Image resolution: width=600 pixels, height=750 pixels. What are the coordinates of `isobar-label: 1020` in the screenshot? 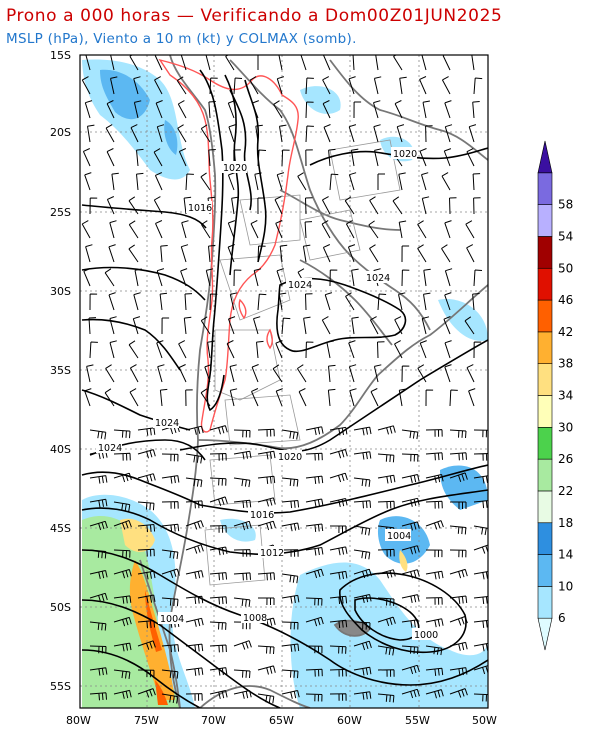 It's located at (234, 167).